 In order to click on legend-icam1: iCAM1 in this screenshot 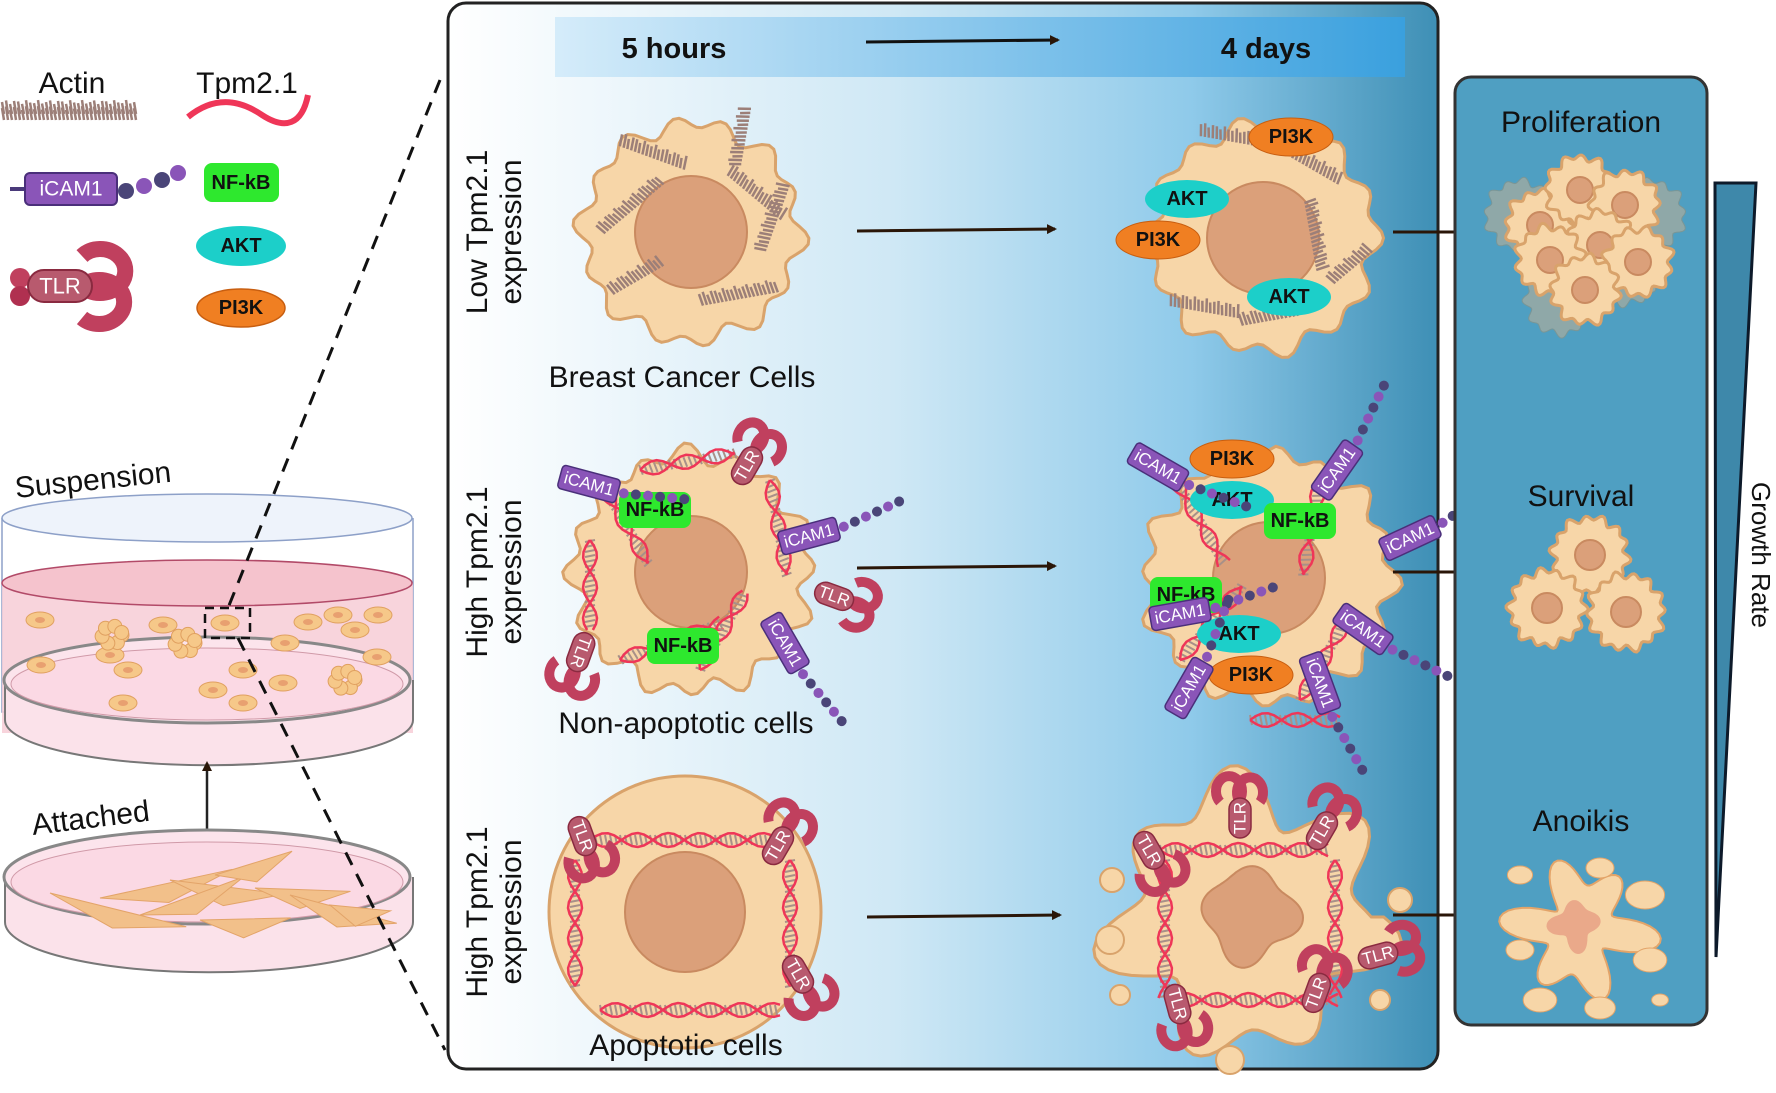, I will do `click(98, 185)`.